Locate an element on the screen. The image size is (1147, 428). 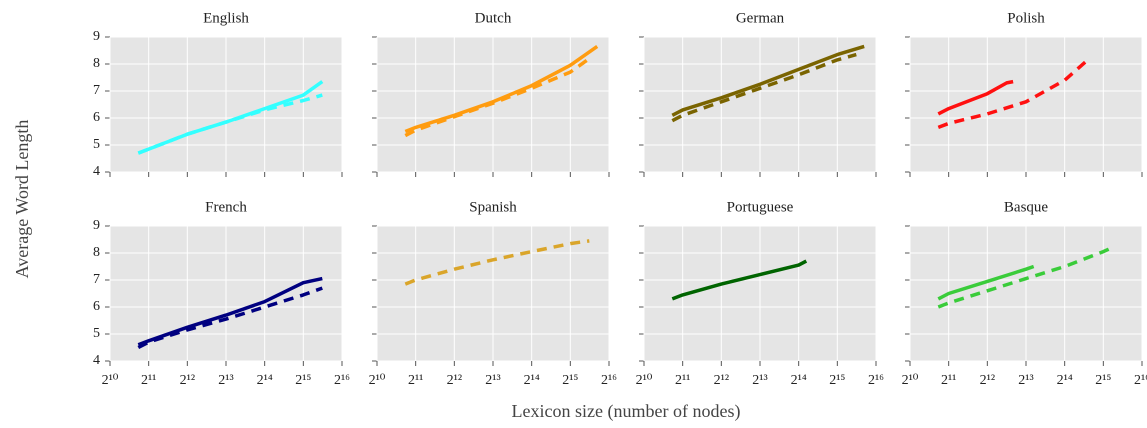
panel: German is located at coordinates (758, 93).